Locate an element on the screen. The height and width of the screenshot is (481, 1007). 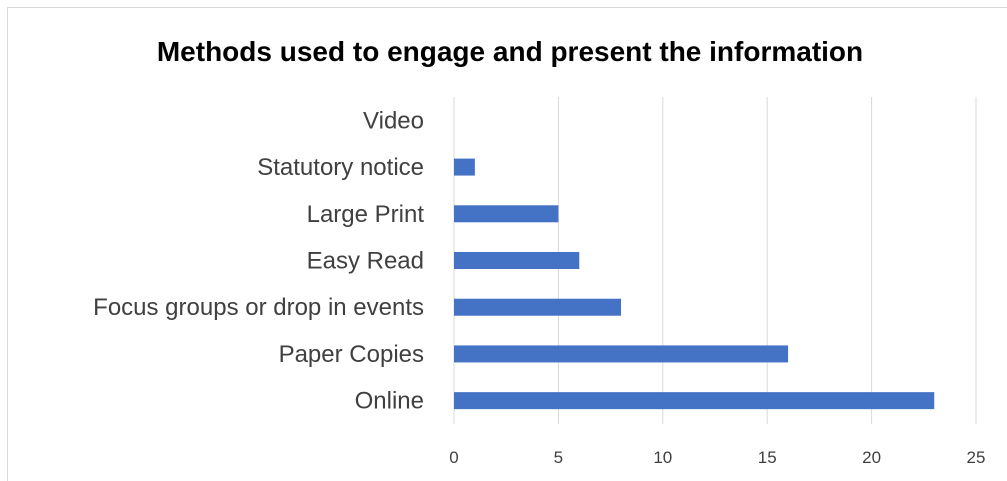
category-label: Easy Read is located at coordinates (365, 261).